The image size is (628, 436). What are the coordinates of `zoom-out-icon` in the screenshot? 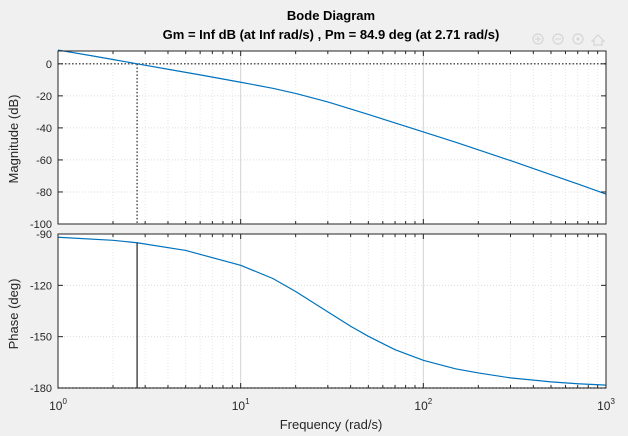 It's located at (558, 39).